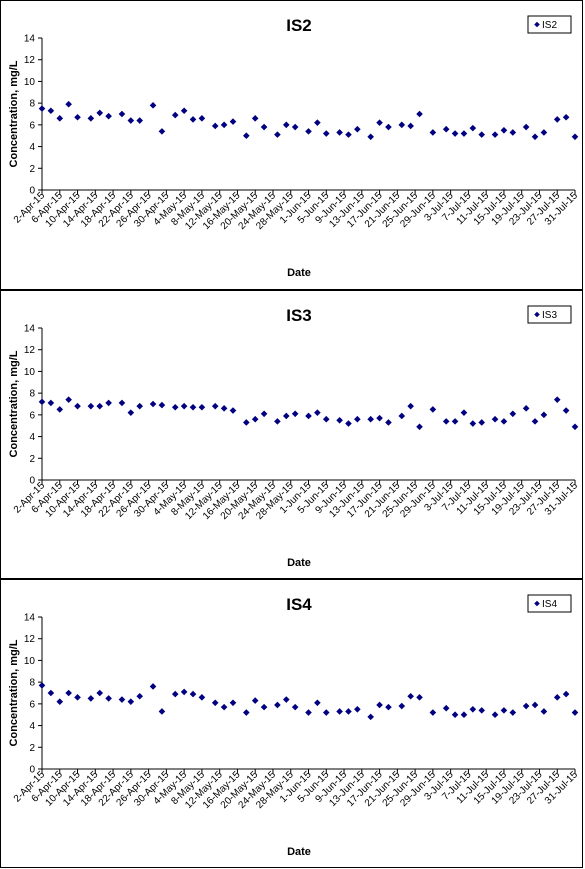  I want to click on y-axis-label: Concentration, mg/L, so click(14, 403).